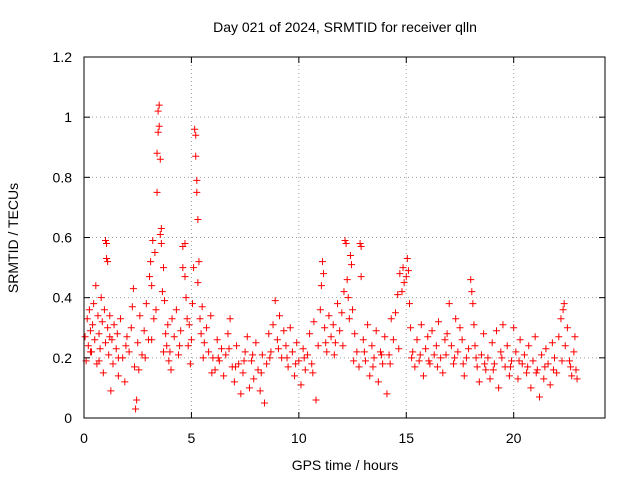  What do you see at coordinates (406, 438) in the screenshot?
I see `x-tick-label: 15` at bounding box center [406, 438].